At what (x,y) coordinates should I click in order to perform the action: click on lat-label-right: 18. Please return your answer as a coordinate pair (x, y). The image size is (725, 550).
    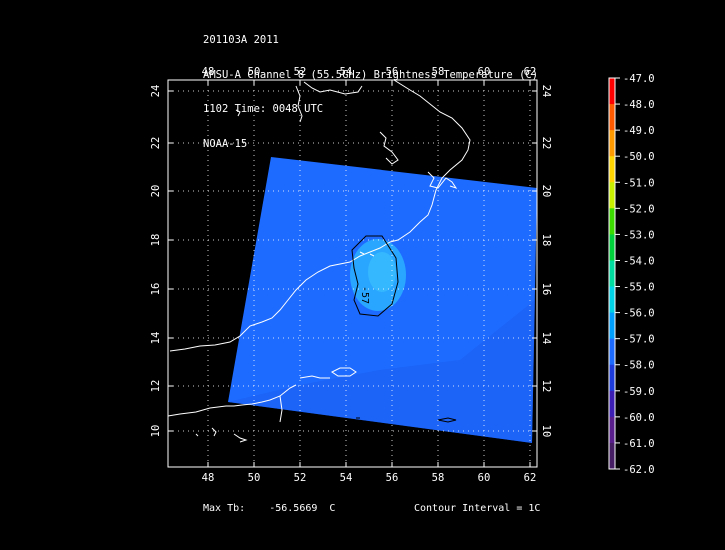
    Looking at the image, I should click on (546, 240).